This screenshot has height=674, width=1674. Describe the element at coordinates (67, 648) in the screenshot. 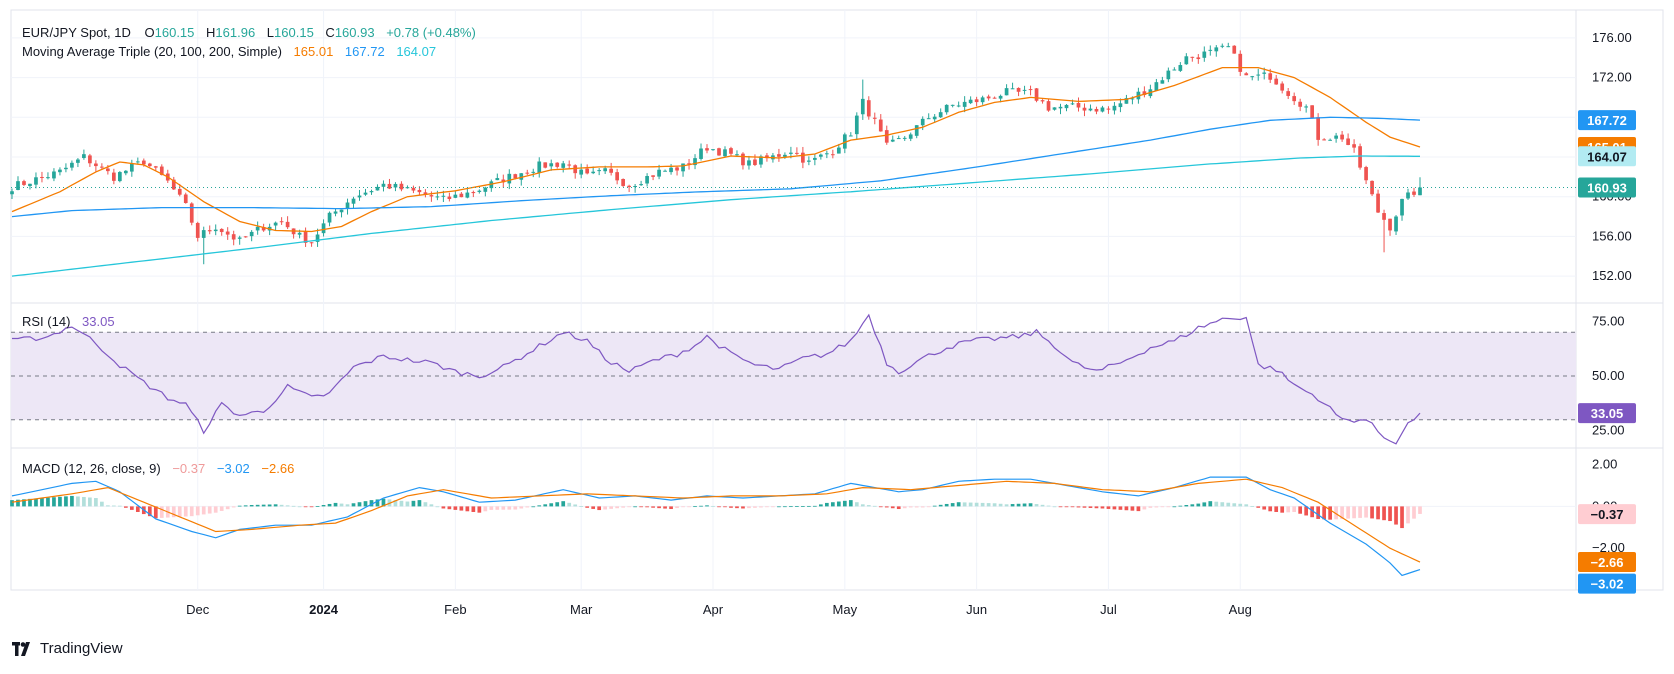

I see `tradingview-brand: TradingView` at that location.